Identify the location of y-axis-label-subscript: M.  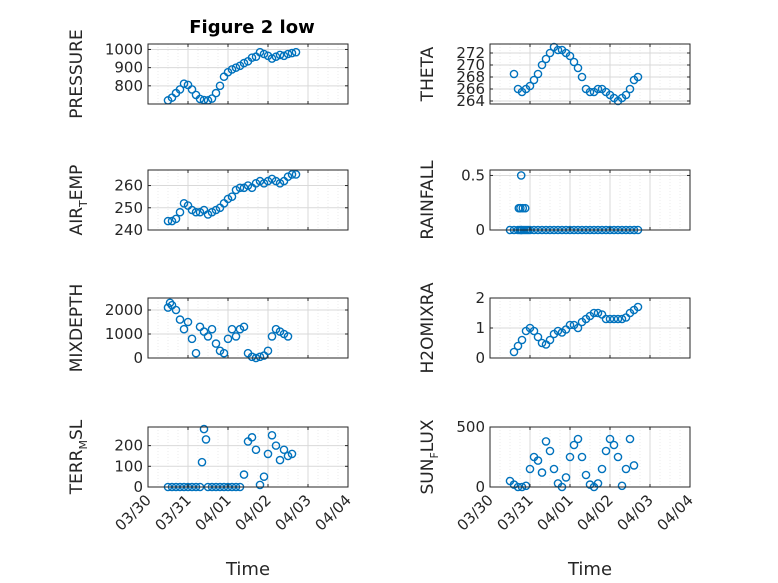
(83, 445).